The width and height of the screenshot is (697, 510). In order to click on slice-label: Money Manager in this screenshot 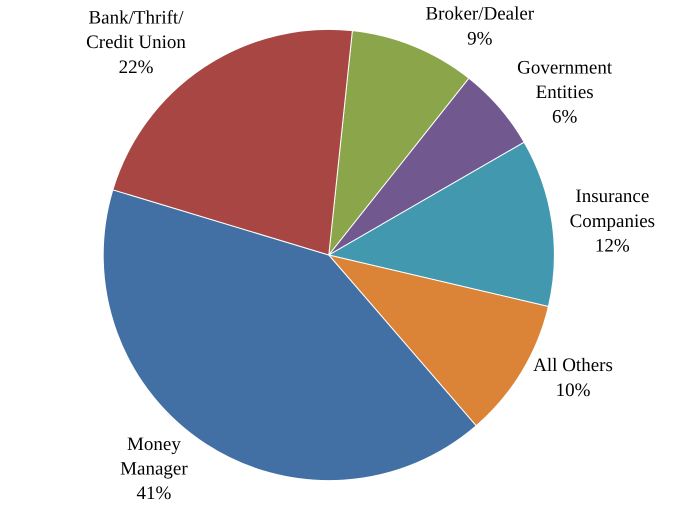, I will do `click(154, 457)`.